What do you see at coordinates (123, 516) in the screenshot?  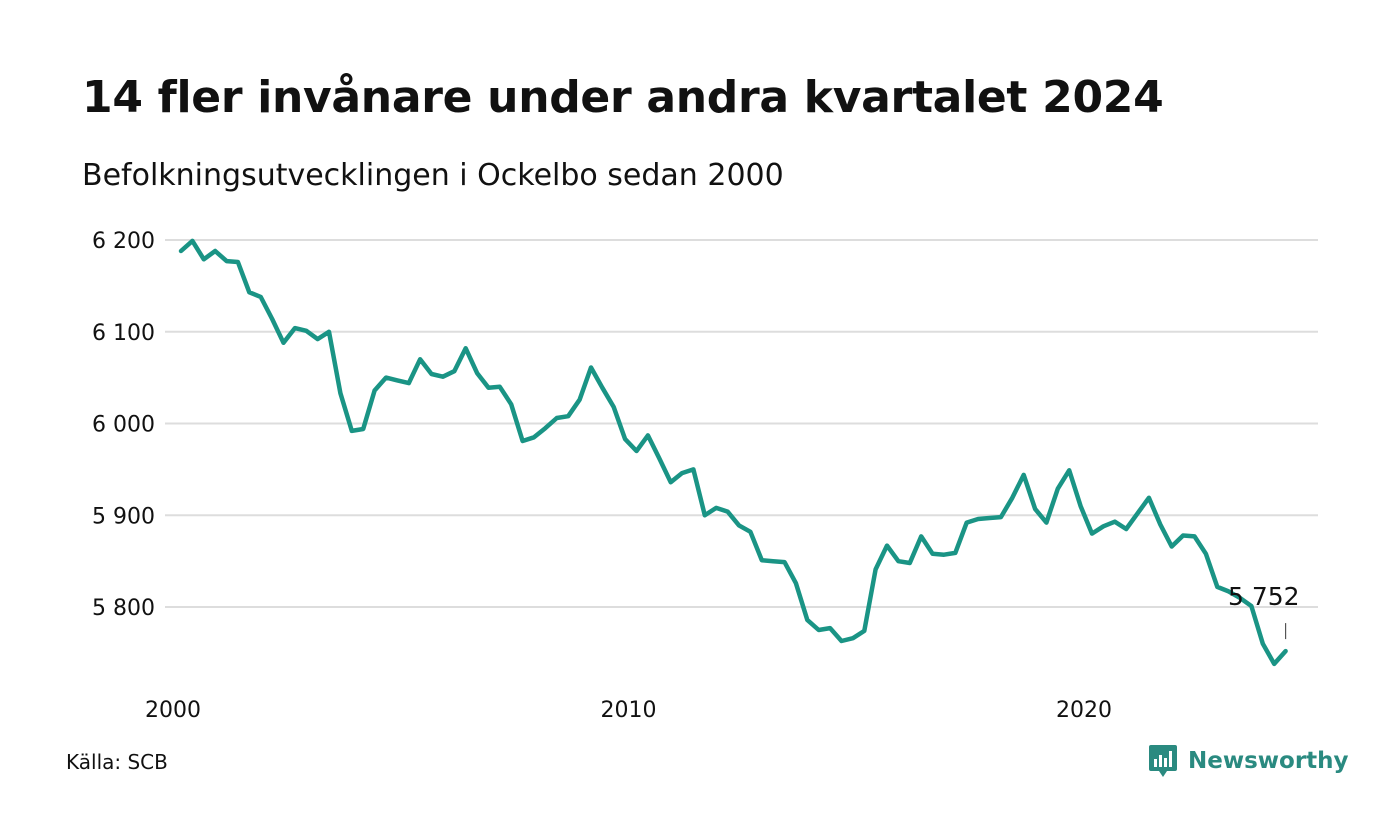 I see `y-tick-label: 5 900` at bounding box center [123, 516].